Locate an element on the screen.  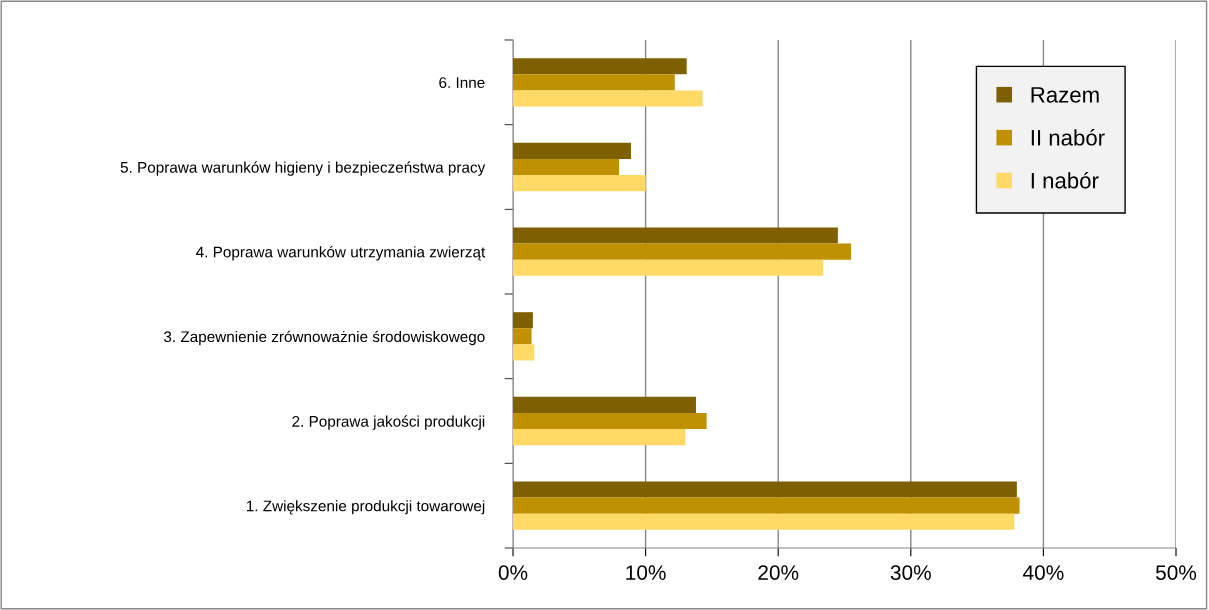
y-tick-label: 3. Zapewnienie zrównoważnie środowiskowego is located at coordinates (324, 338).